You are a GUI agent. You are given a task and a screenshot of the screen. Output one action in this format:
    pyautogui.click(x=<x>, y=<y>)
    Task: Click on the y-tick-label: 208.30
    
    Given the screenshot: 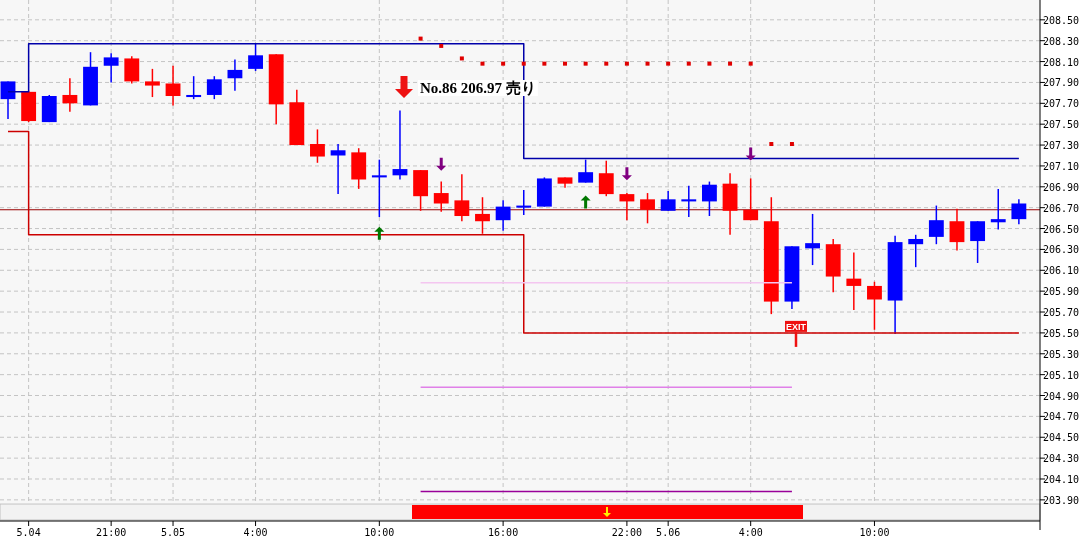 What is the action you would take?
    pyautogui.click(x=1061, y=41)
    